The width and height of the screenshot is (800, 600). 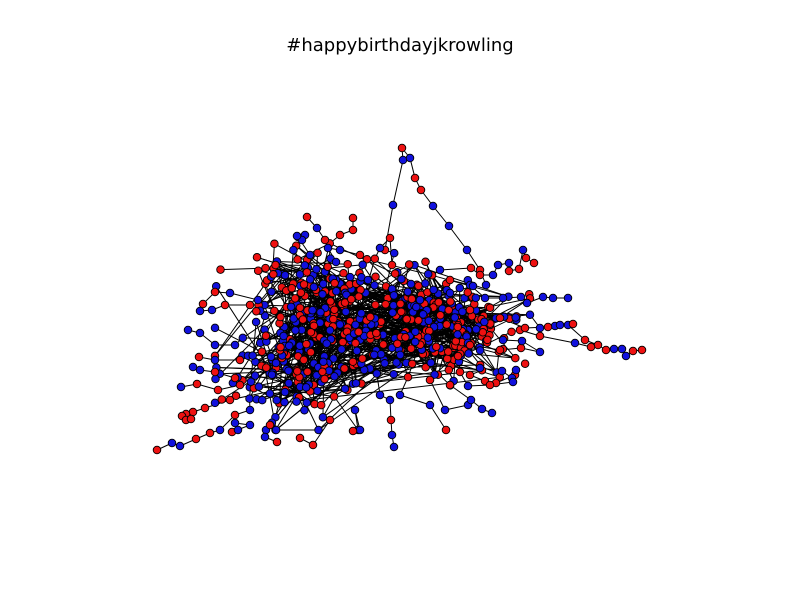 I want to click on figure-title: #happybirthdayjkrowling, so click(x=400, y=45).